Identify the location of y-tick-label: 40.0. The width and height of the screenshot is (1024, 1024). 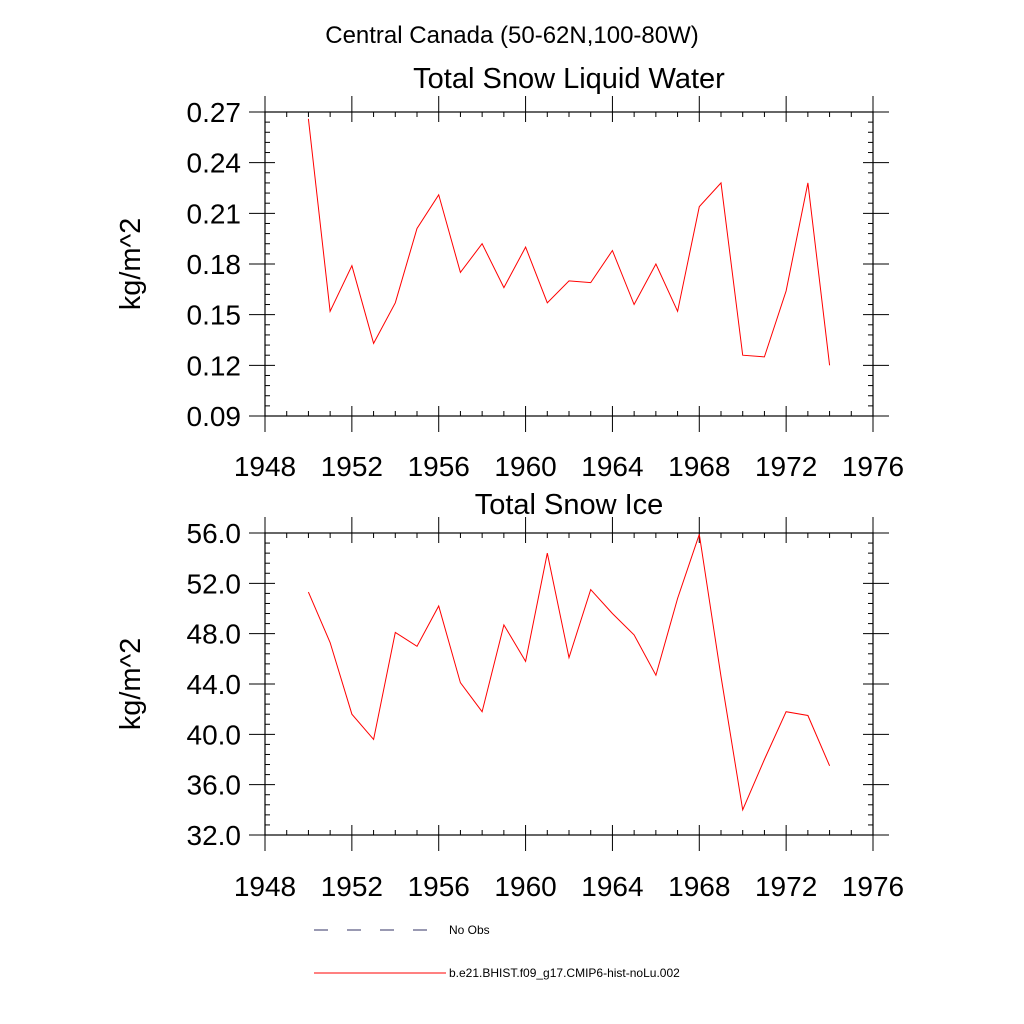
(214, 734).